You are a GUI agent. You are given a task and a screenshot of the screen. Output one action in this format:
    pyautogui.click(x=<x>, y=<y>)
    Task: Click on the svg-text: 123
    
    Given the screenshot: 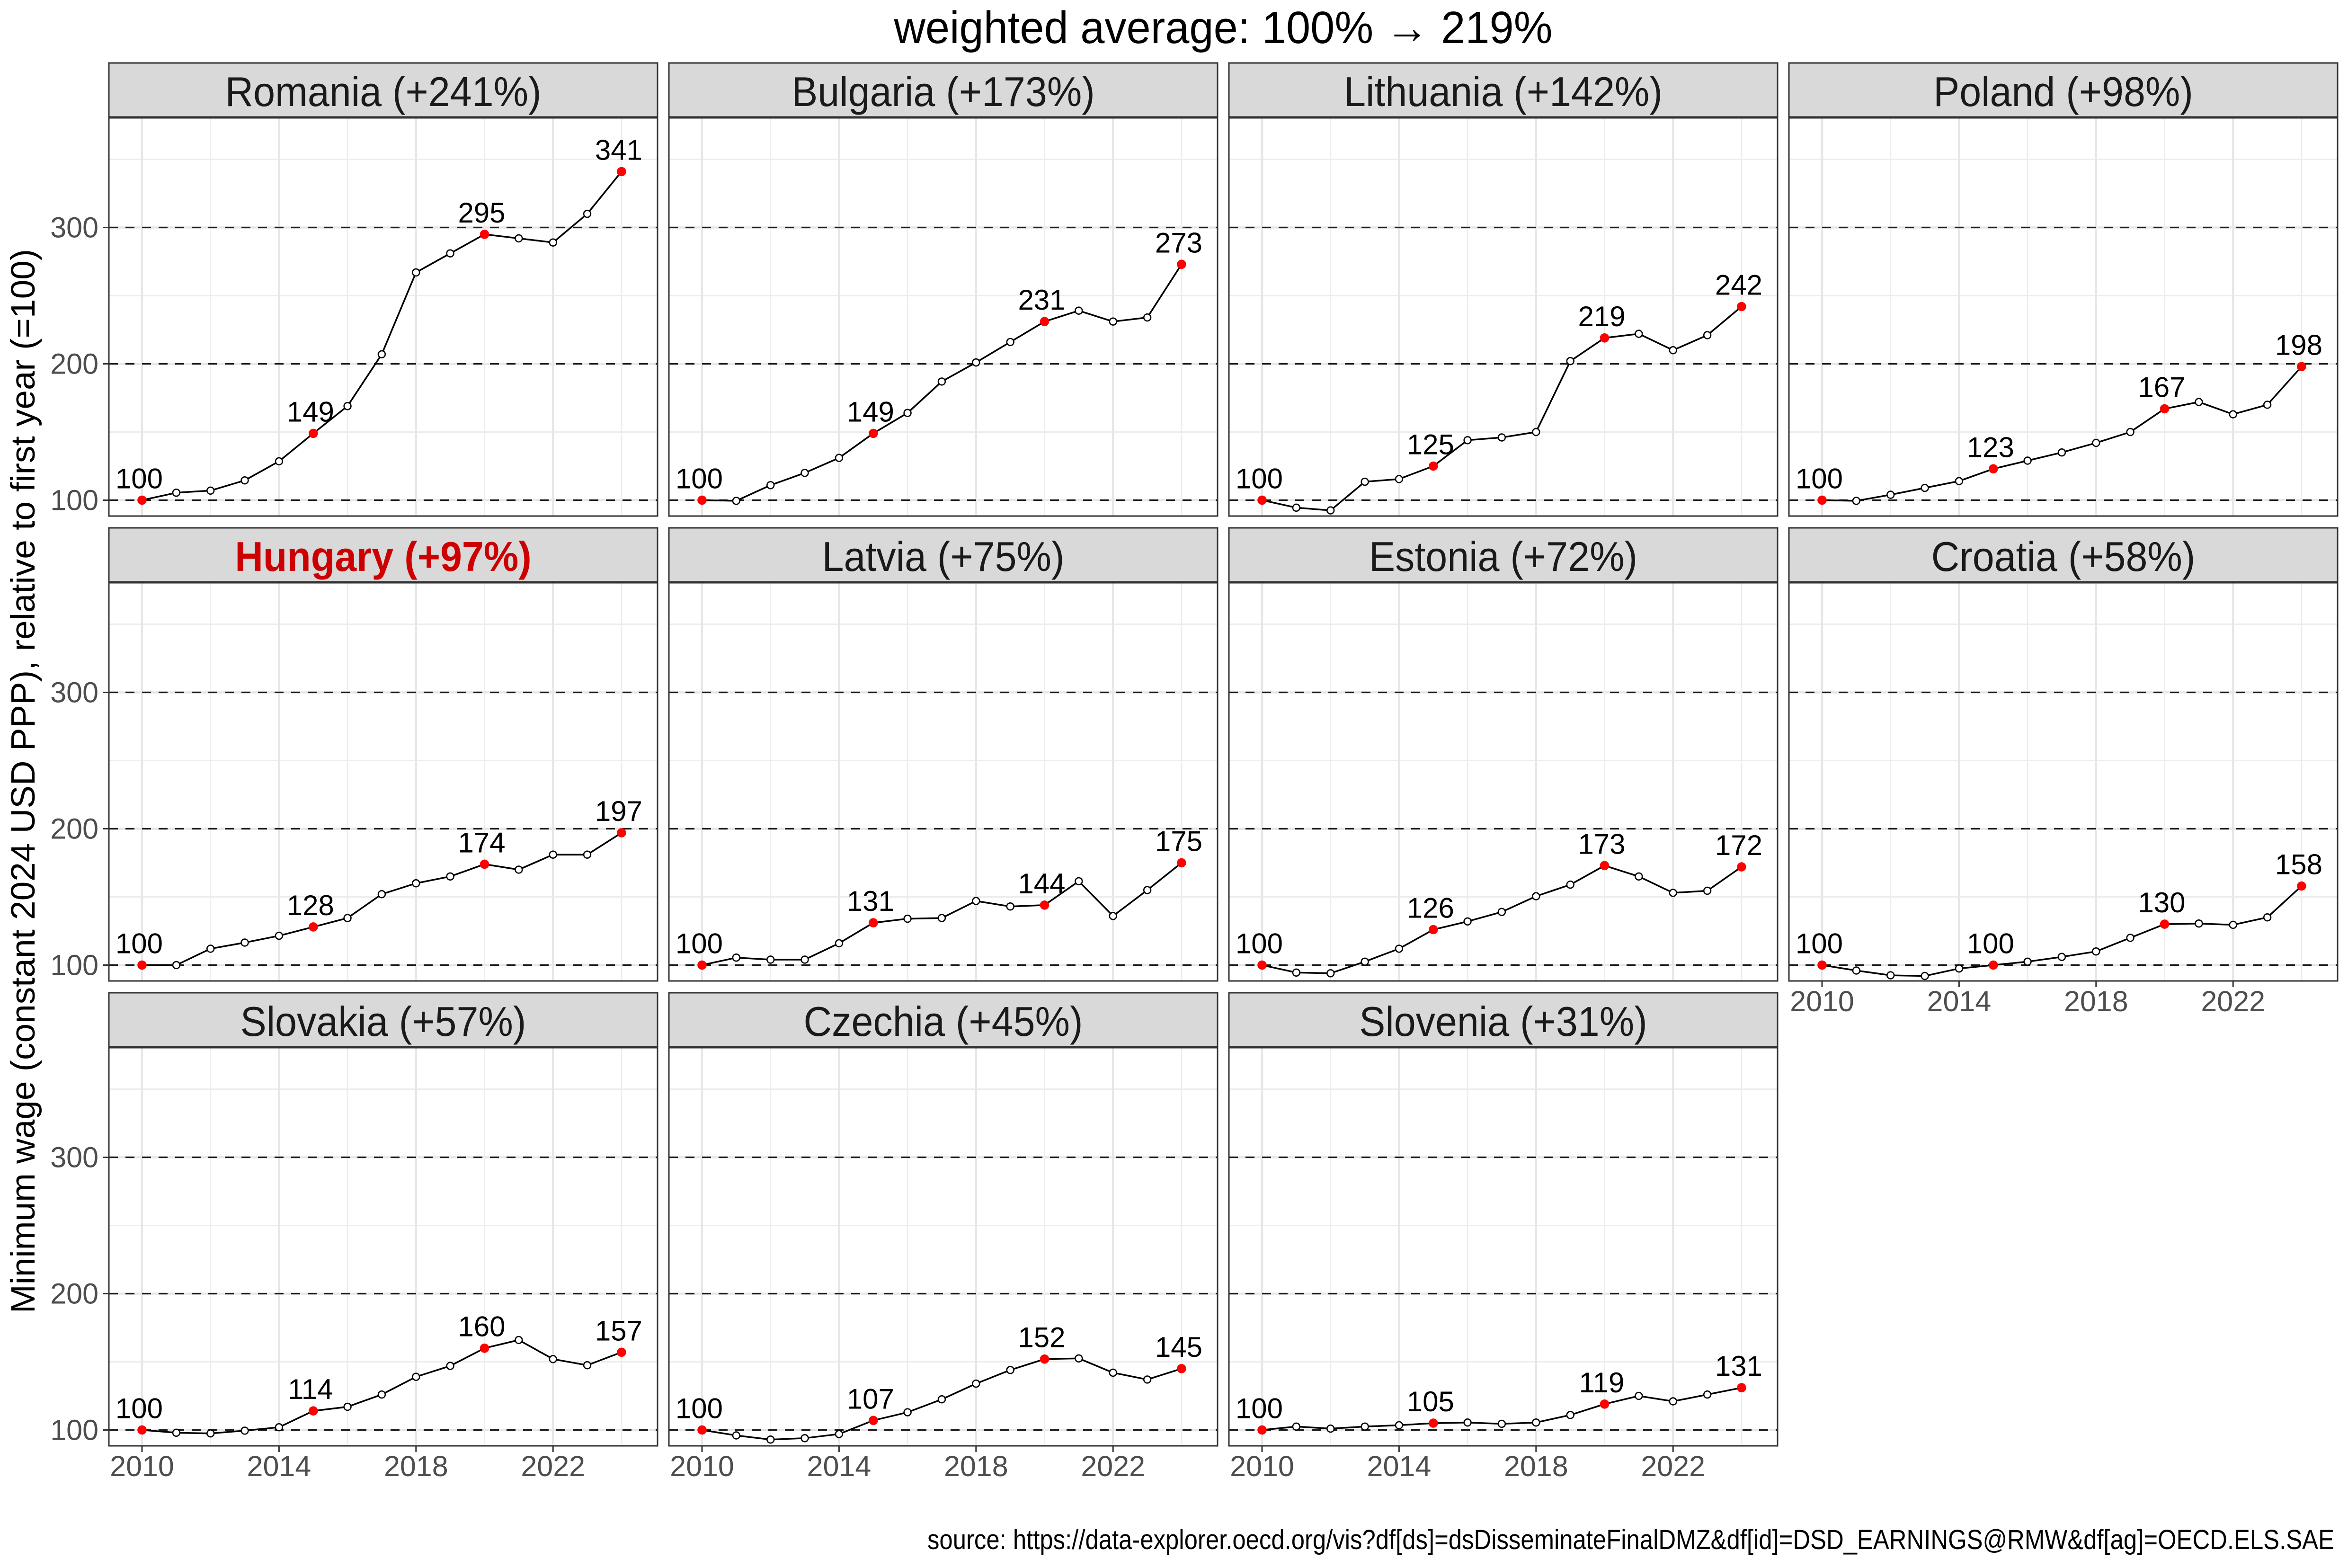 What is the action you would take?
    pyautogui.click(x=1990, y=447)
    